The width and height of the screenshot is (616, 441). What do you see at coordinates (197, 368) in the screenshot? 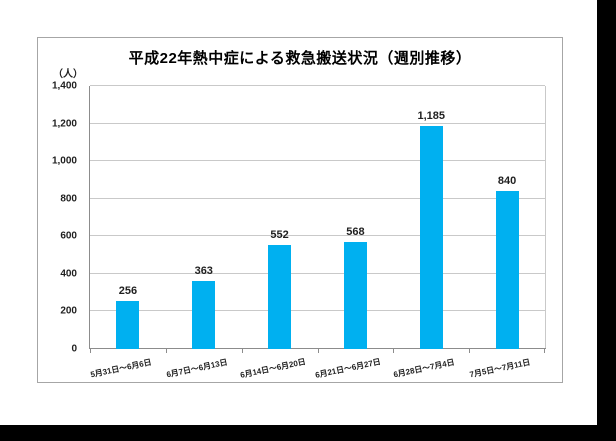
I see `x-tick-label: 6月7日～6月13日` at bounding box center [197, 368].